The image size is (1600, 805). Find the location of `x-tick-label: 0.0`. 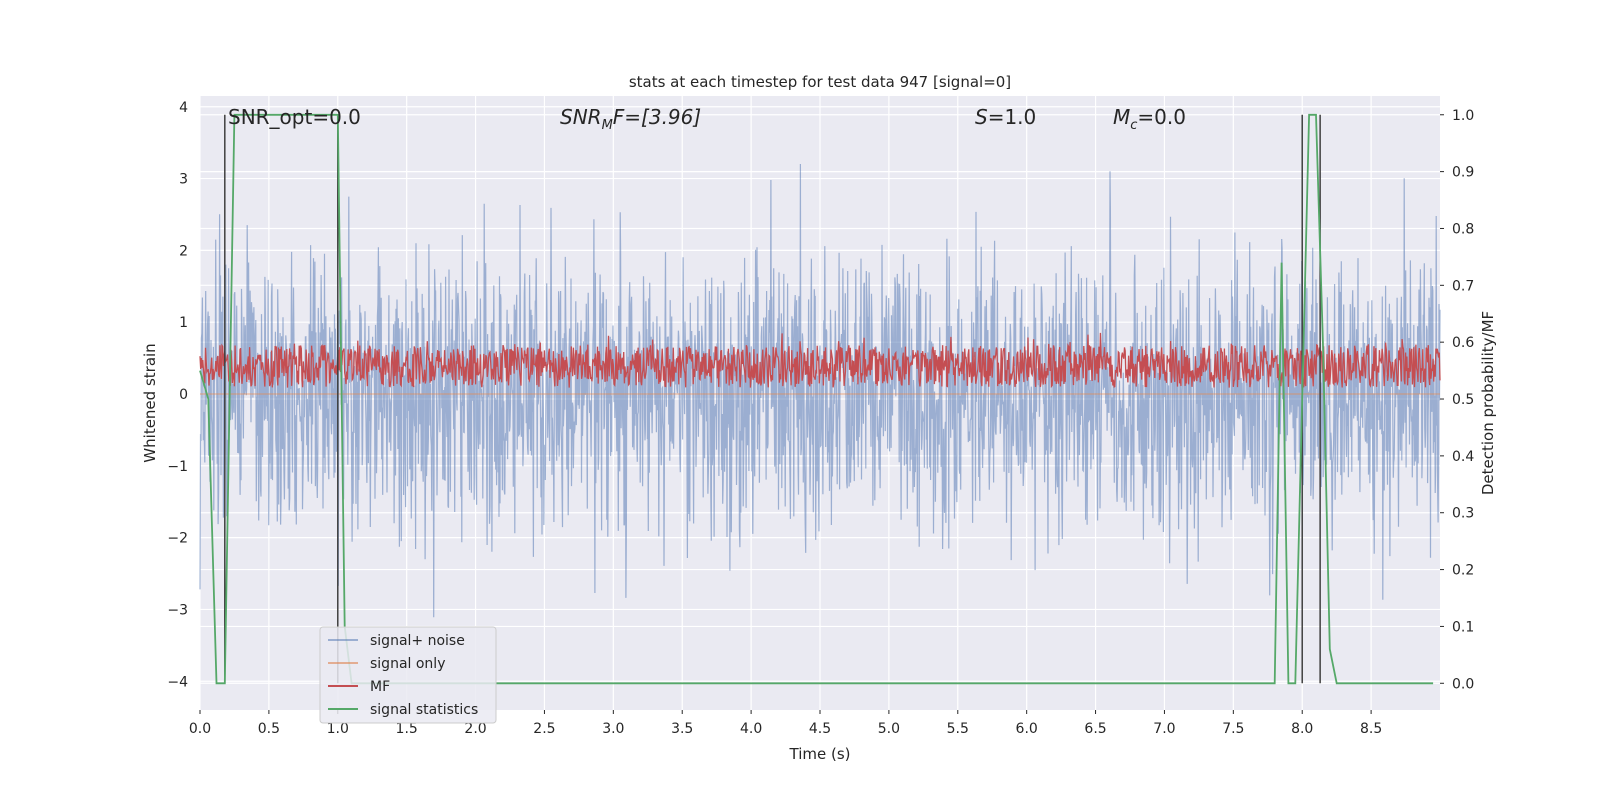

x-tick-label: 0.0 is located at coordinates (200, 729).